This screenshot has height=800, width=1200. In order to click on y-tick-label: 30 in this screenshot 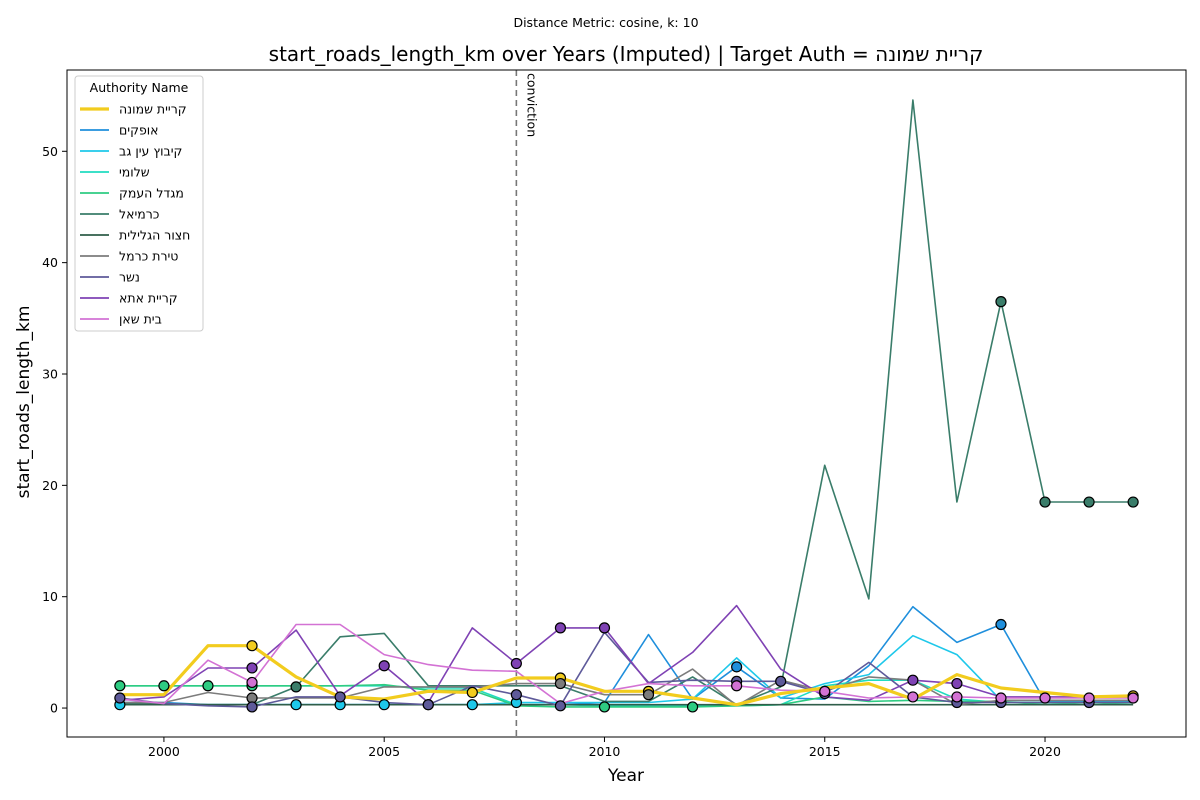, I will do `click(50, 373)`.